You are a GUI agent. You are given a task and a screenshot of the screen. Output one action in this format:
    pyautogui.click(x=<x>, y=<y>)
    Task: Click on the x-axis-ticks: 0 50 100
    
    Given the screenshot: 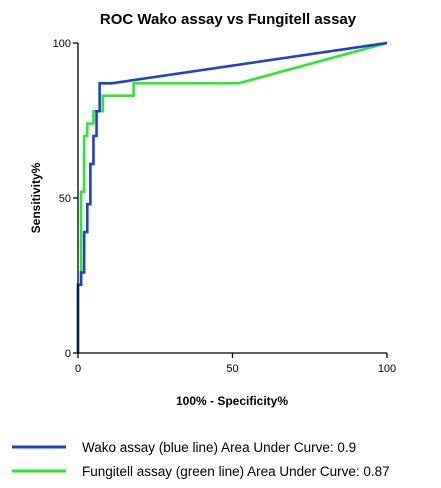 What is the action you would take?
    pyautogui.click(x=235, y=364)
    